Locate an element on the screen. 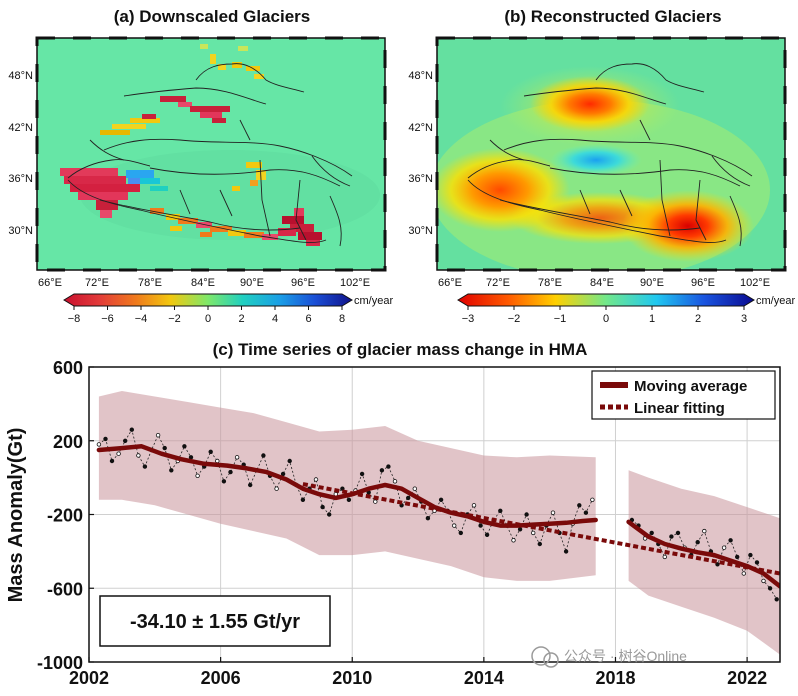 This screenshot has width=798, height=696. y-tick-label: -1000 is located at coordinates (60, 663).